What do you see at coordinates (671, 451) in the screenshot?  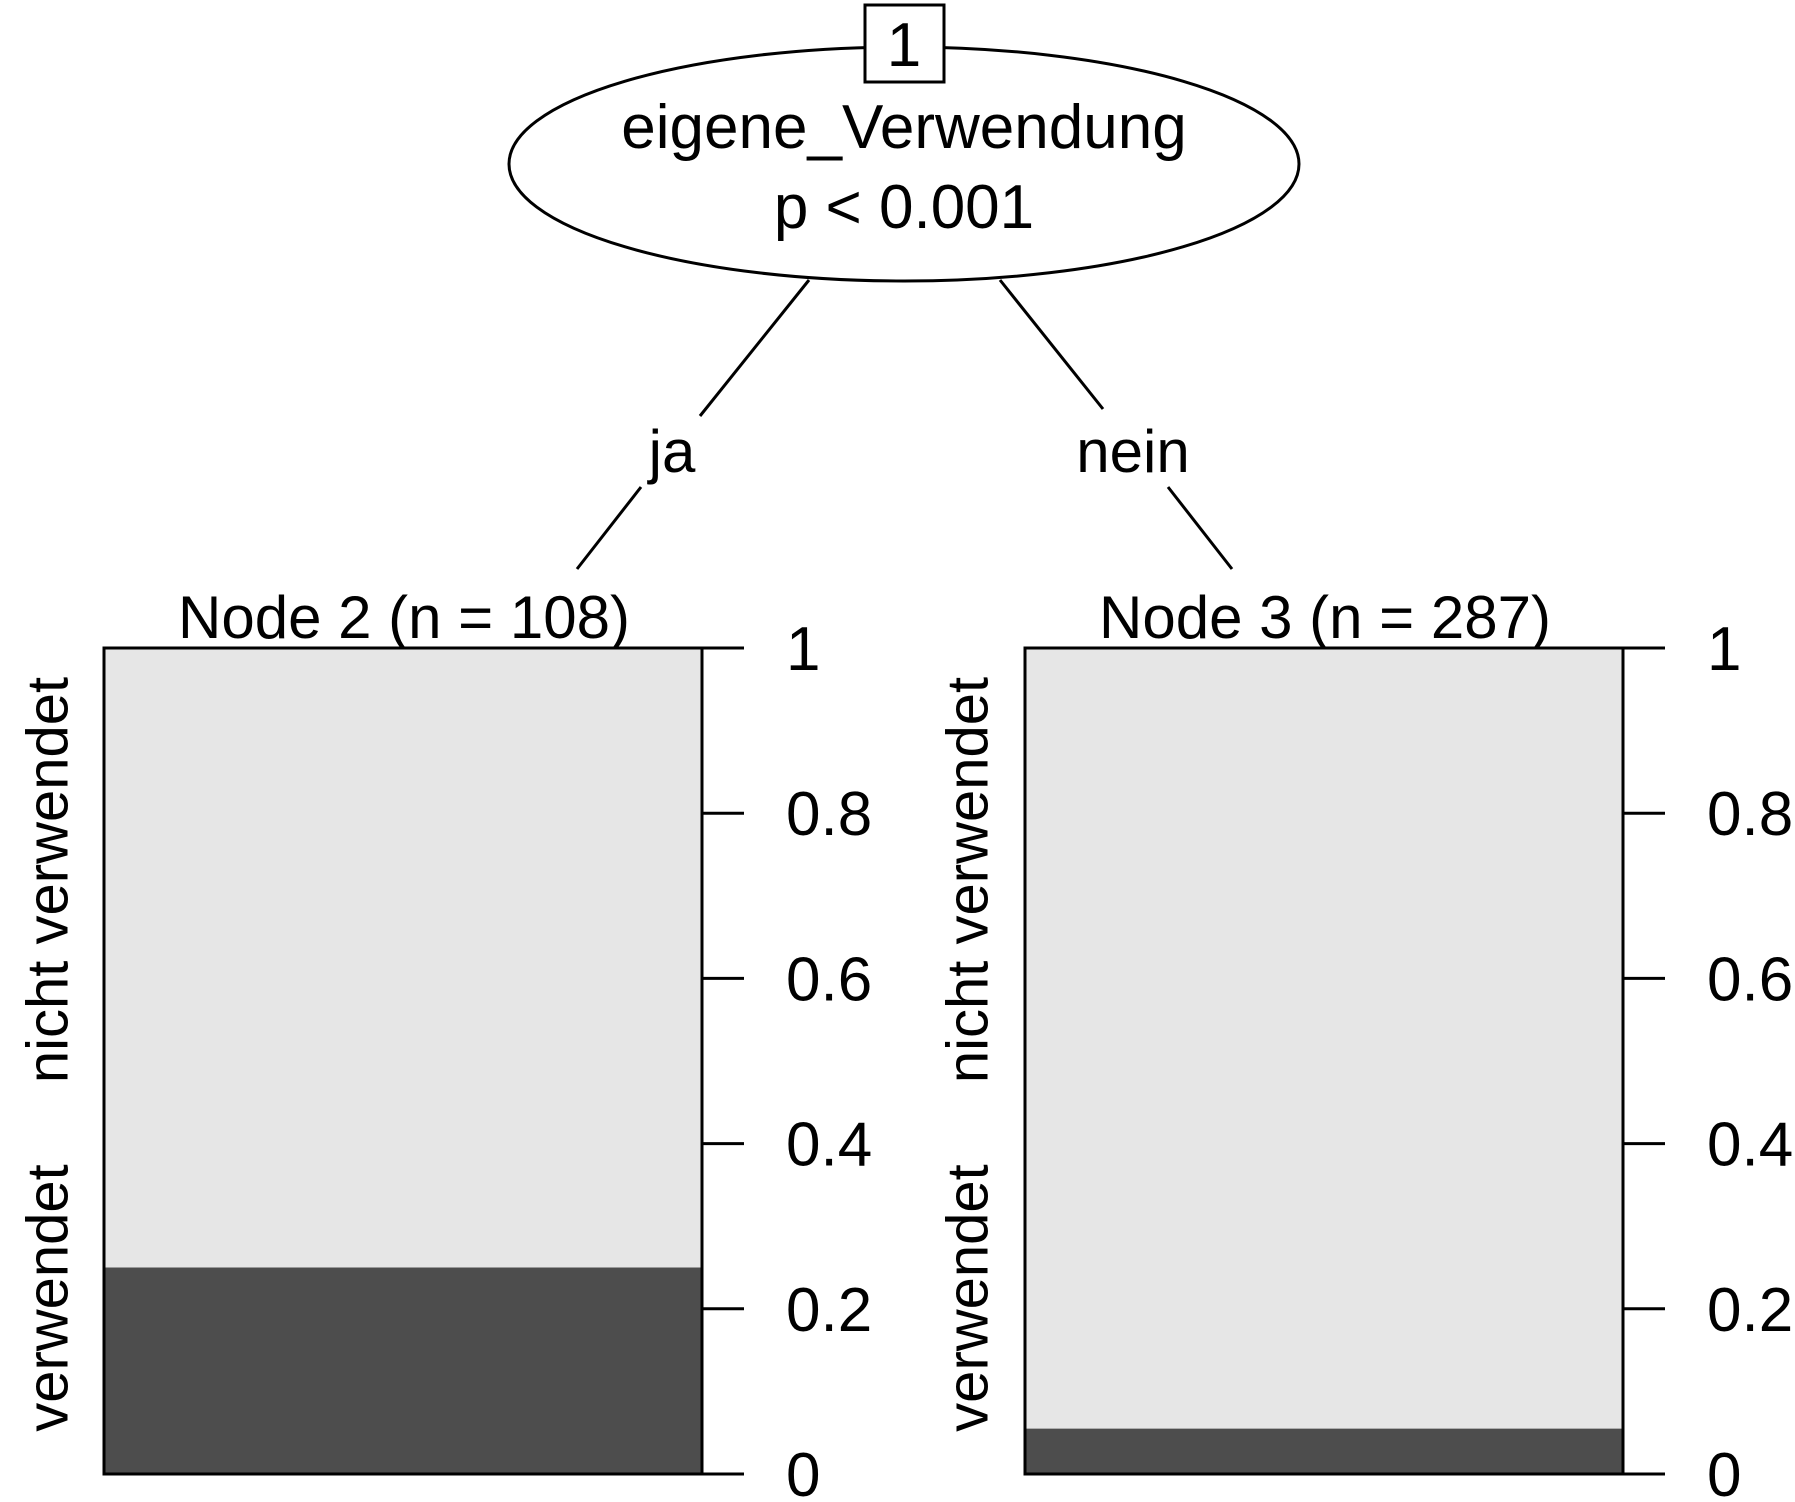 I see `edge-label-ja: ja` at bounding box center [671, 451].